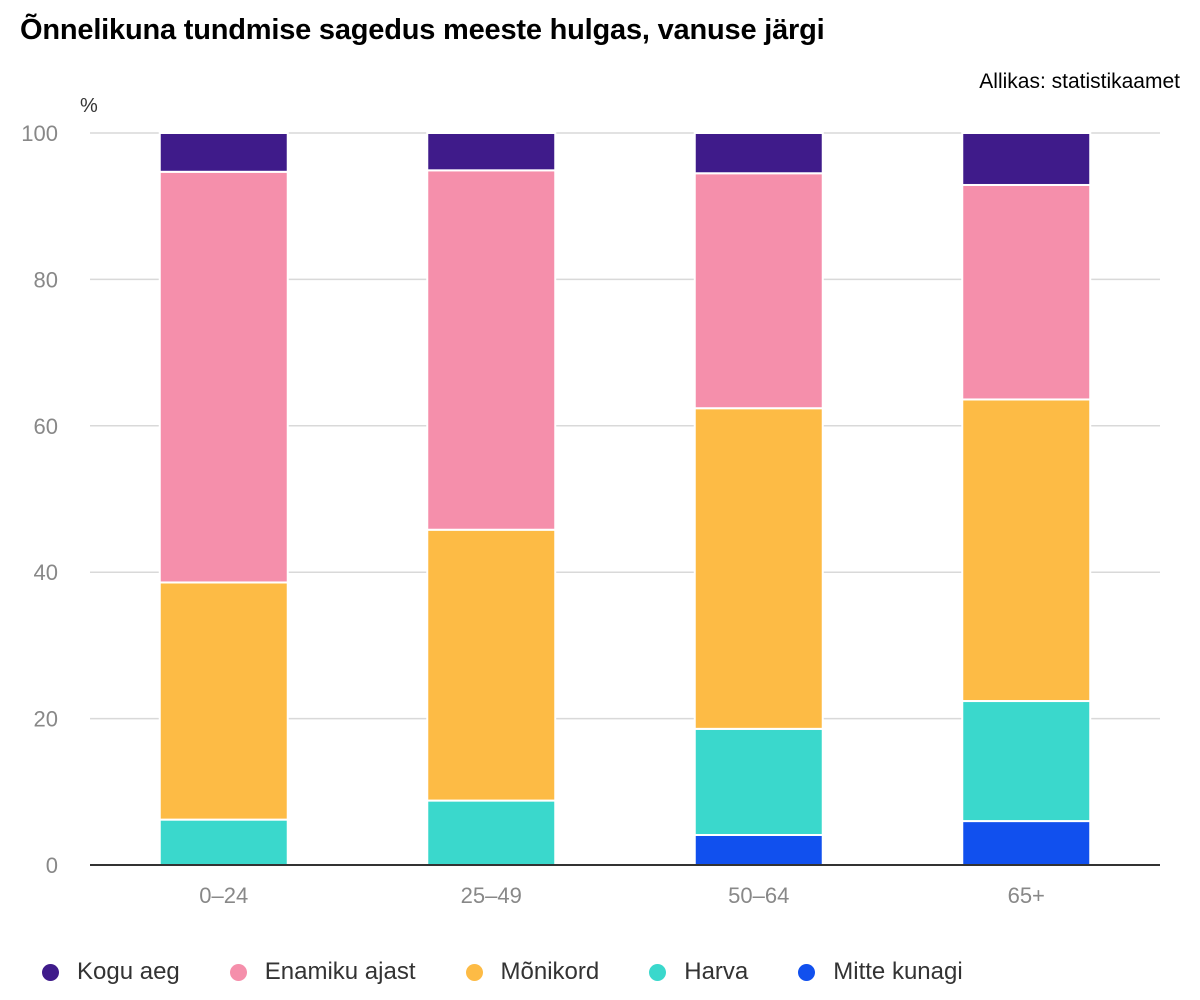 The height and width of the screenshot is (1000, 1200). I want to click on x-axis-ticks: 0–24 25–49 50–64 65+, so click(622, 895).